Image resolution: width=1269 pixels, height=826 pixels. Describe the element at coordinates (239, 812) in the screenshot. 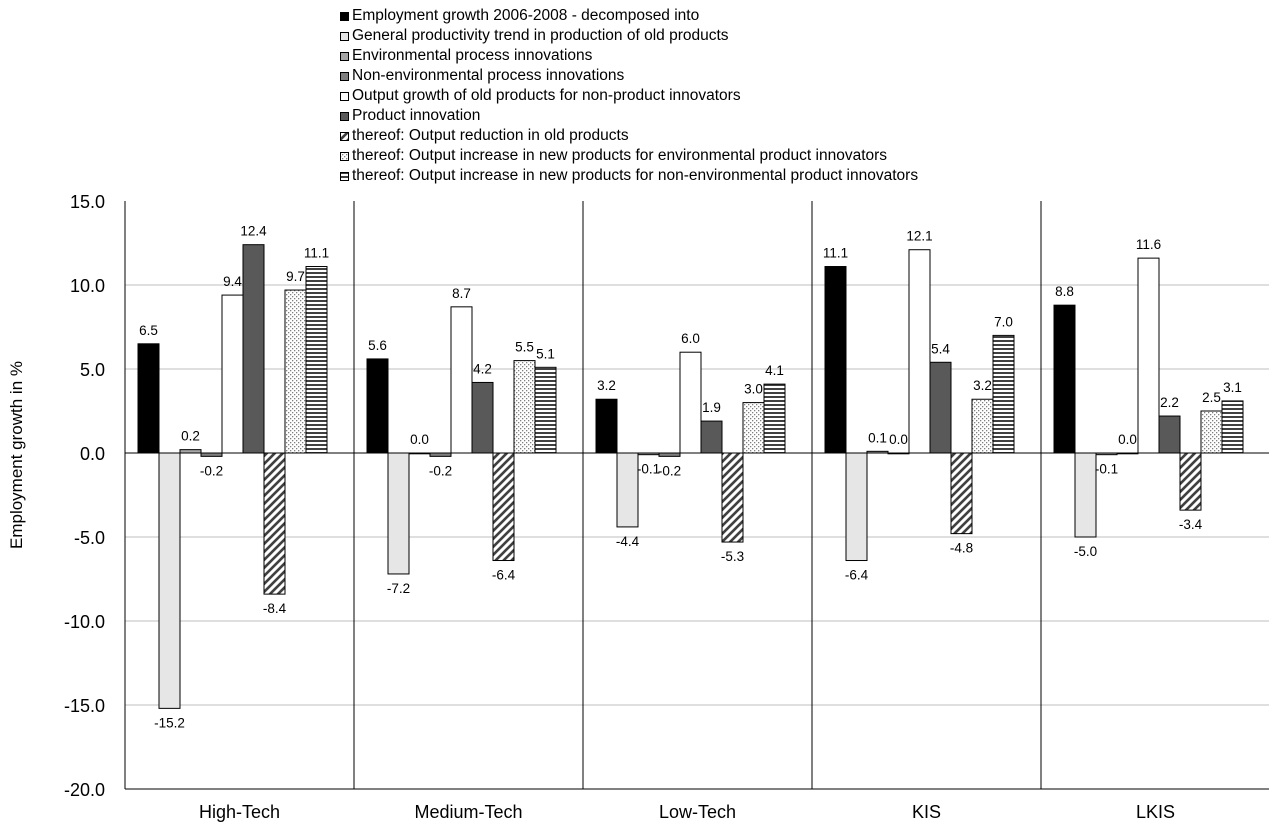

I see `category-label: High-Tech` at that location.